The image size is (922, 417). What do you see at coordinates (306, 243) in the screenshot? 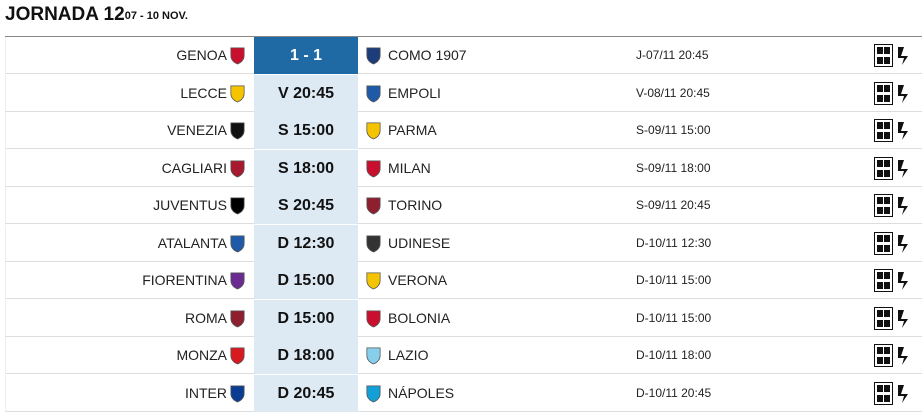
I see `match-result: D 12:30` at bounding box center [306, 243].